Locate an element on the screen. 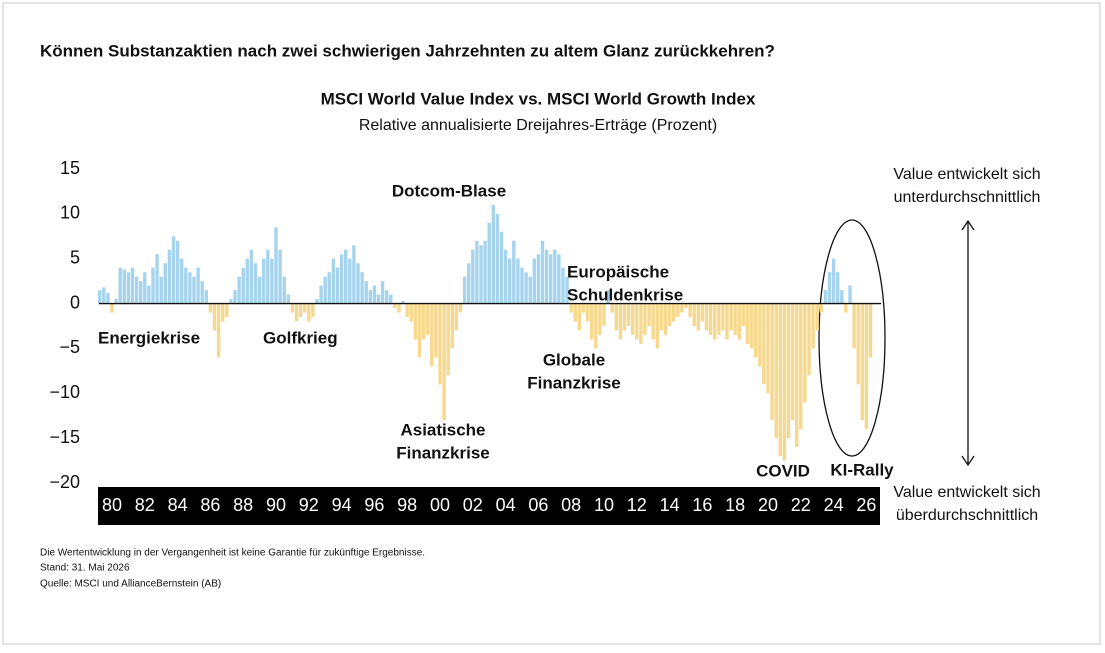  x-tick-label: 18 is located at coordinates (735, 505).